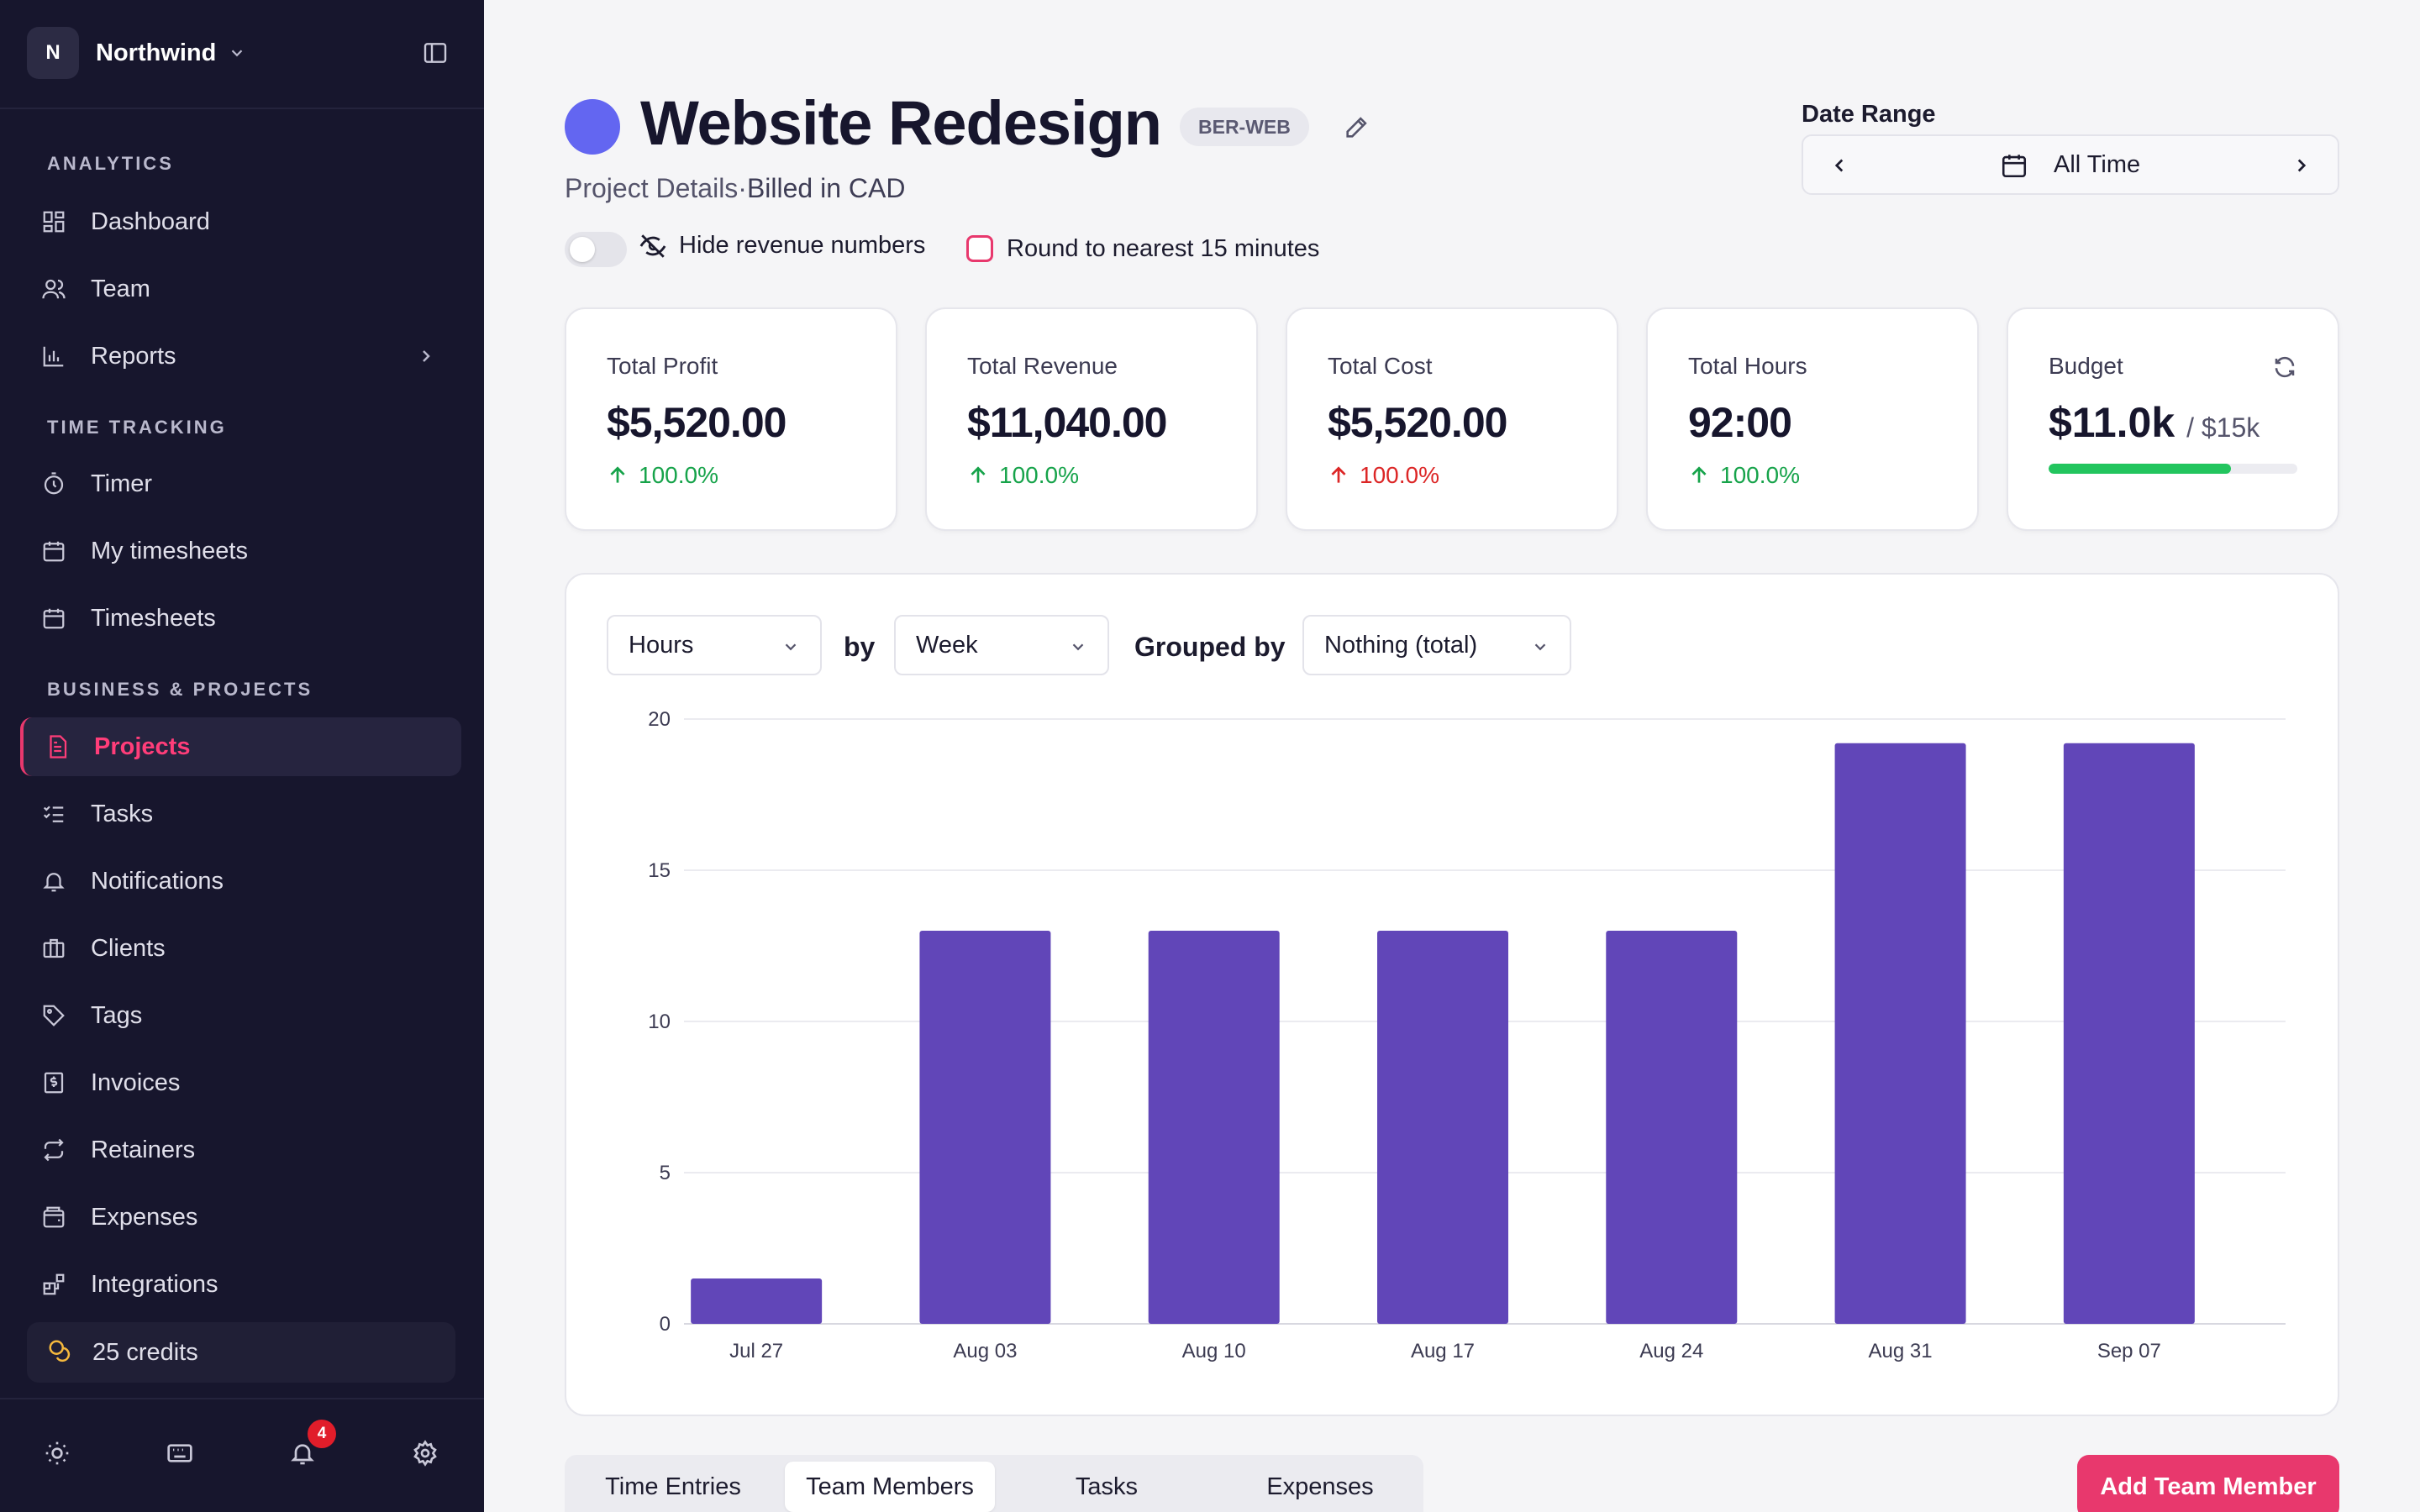 This screenshot has width=2420, height=1512. I want to click on kpi-title: Total Profit, so click(662, 366).